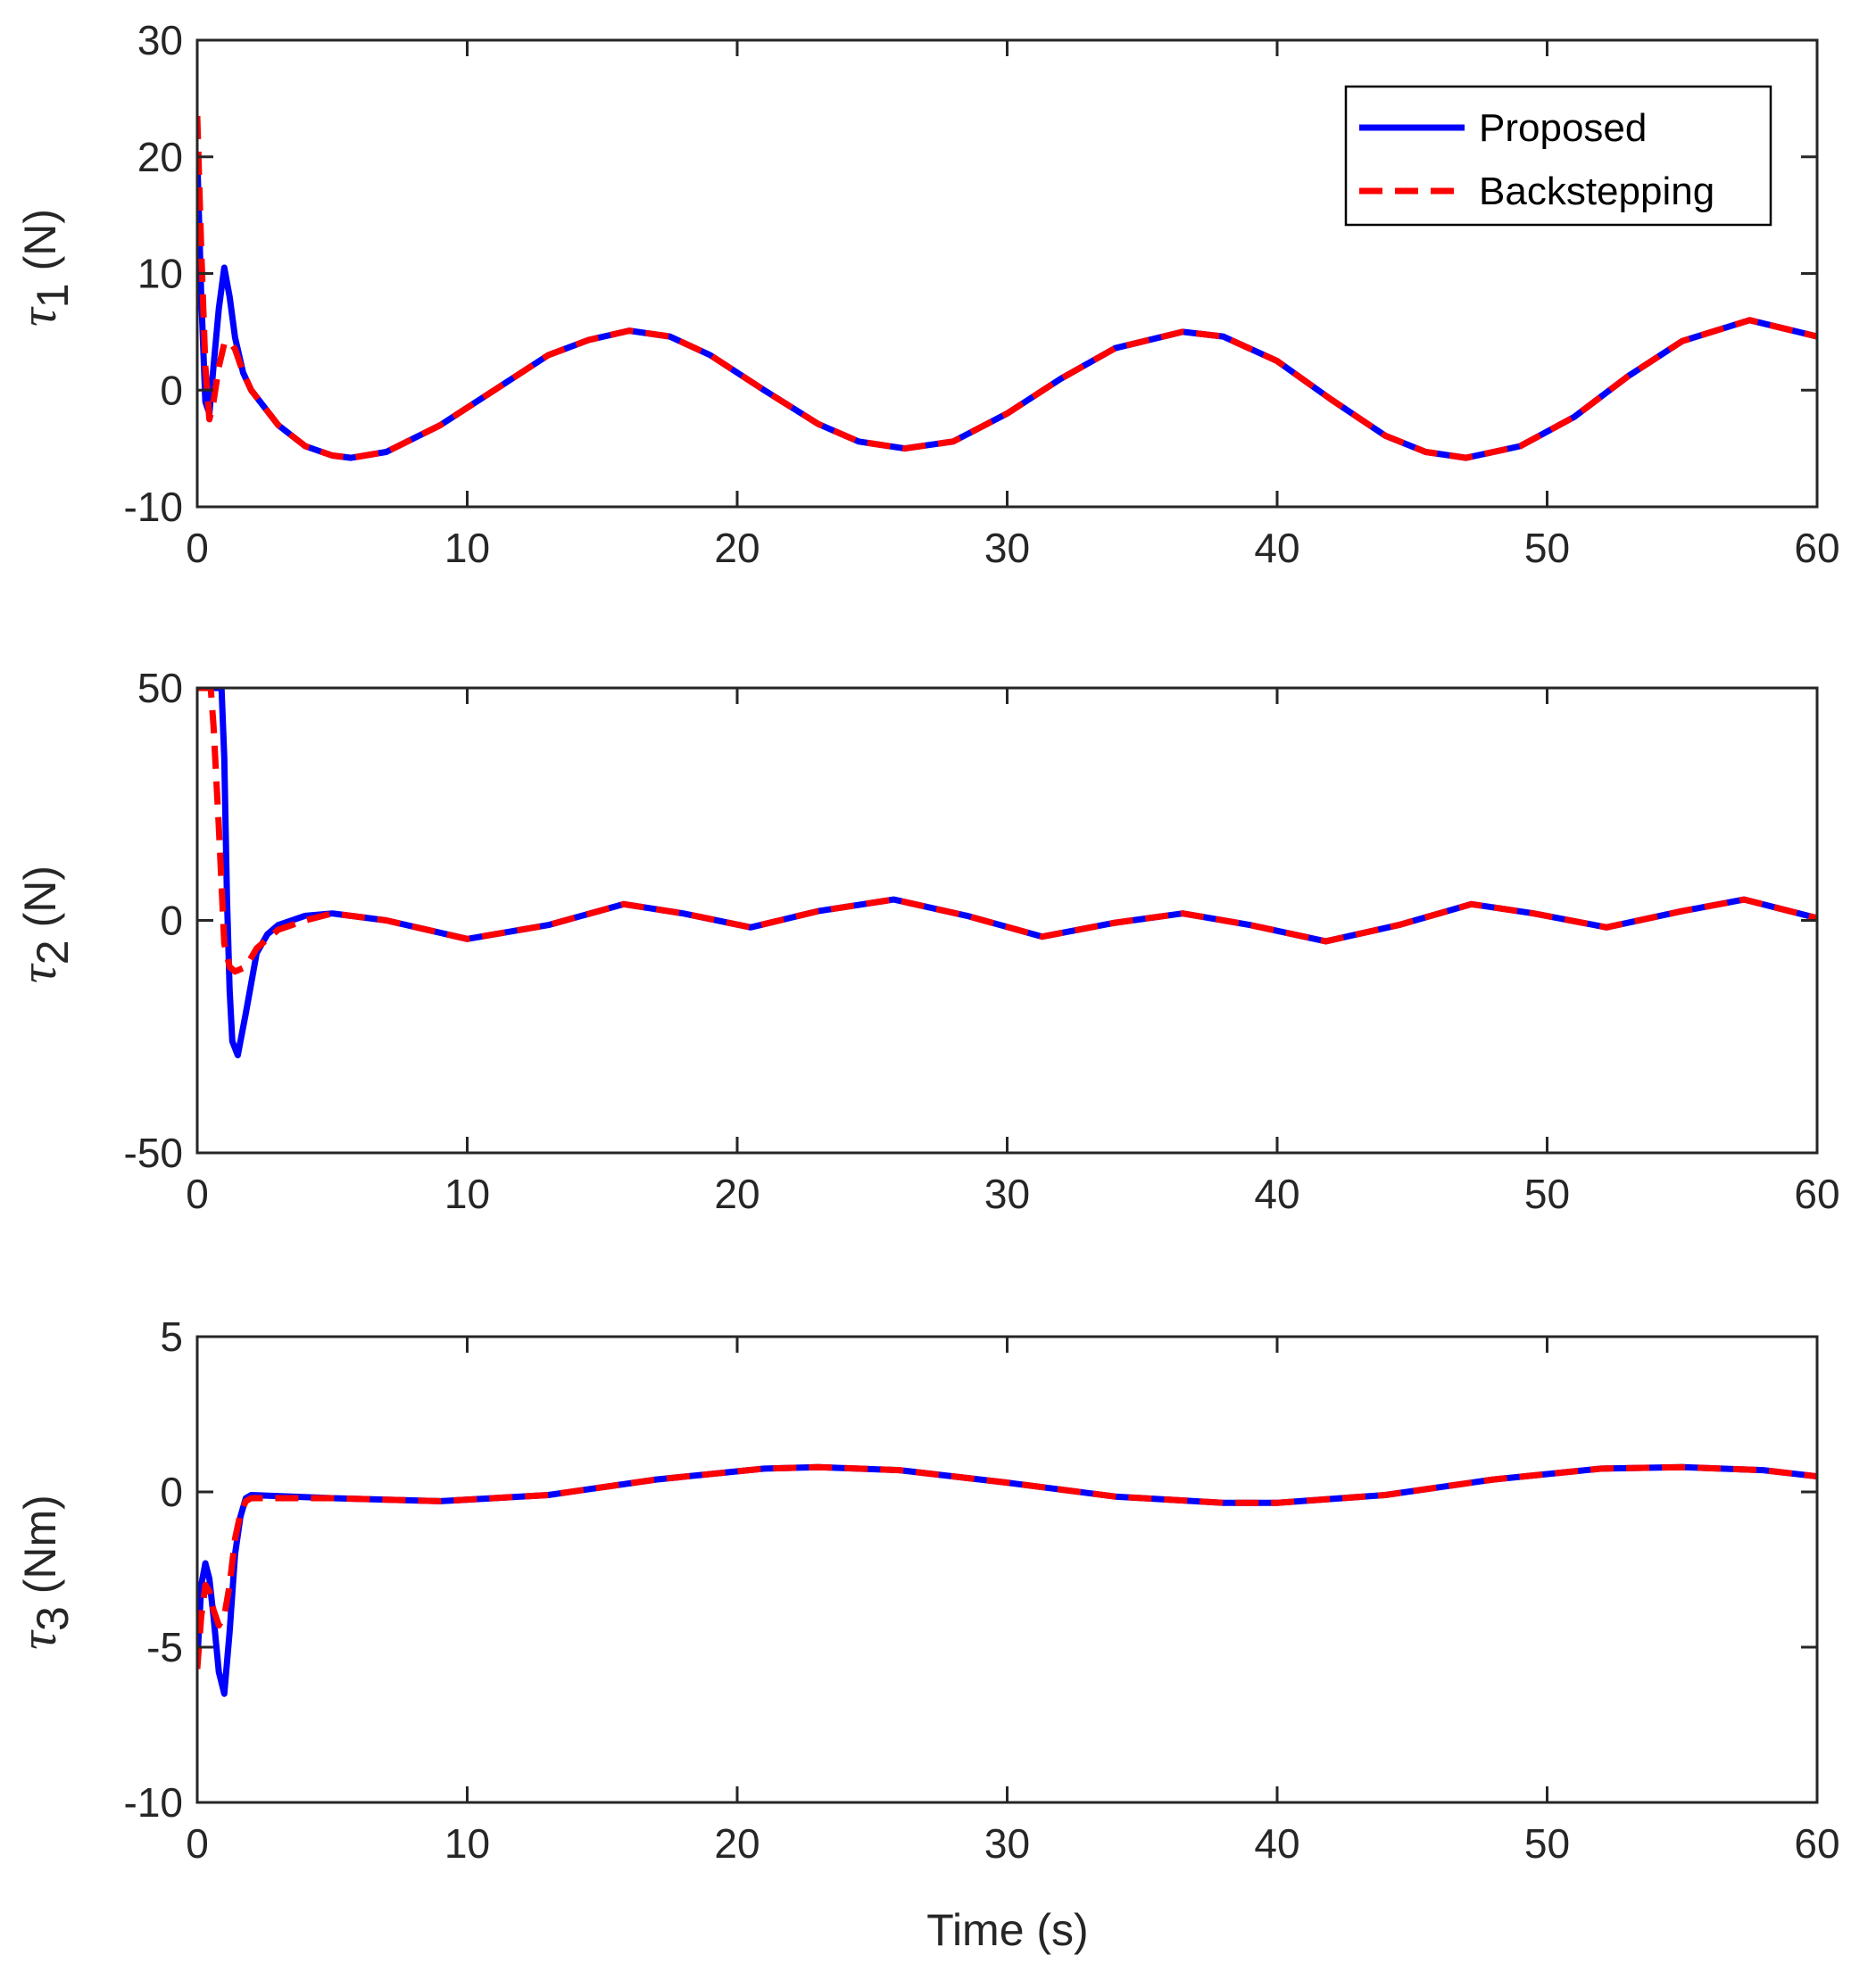 The image size is (1876, 1980). Describe the element at coordinates (1007, 832) in the screenshot. I see `tau2-backstepping-line` at that location.